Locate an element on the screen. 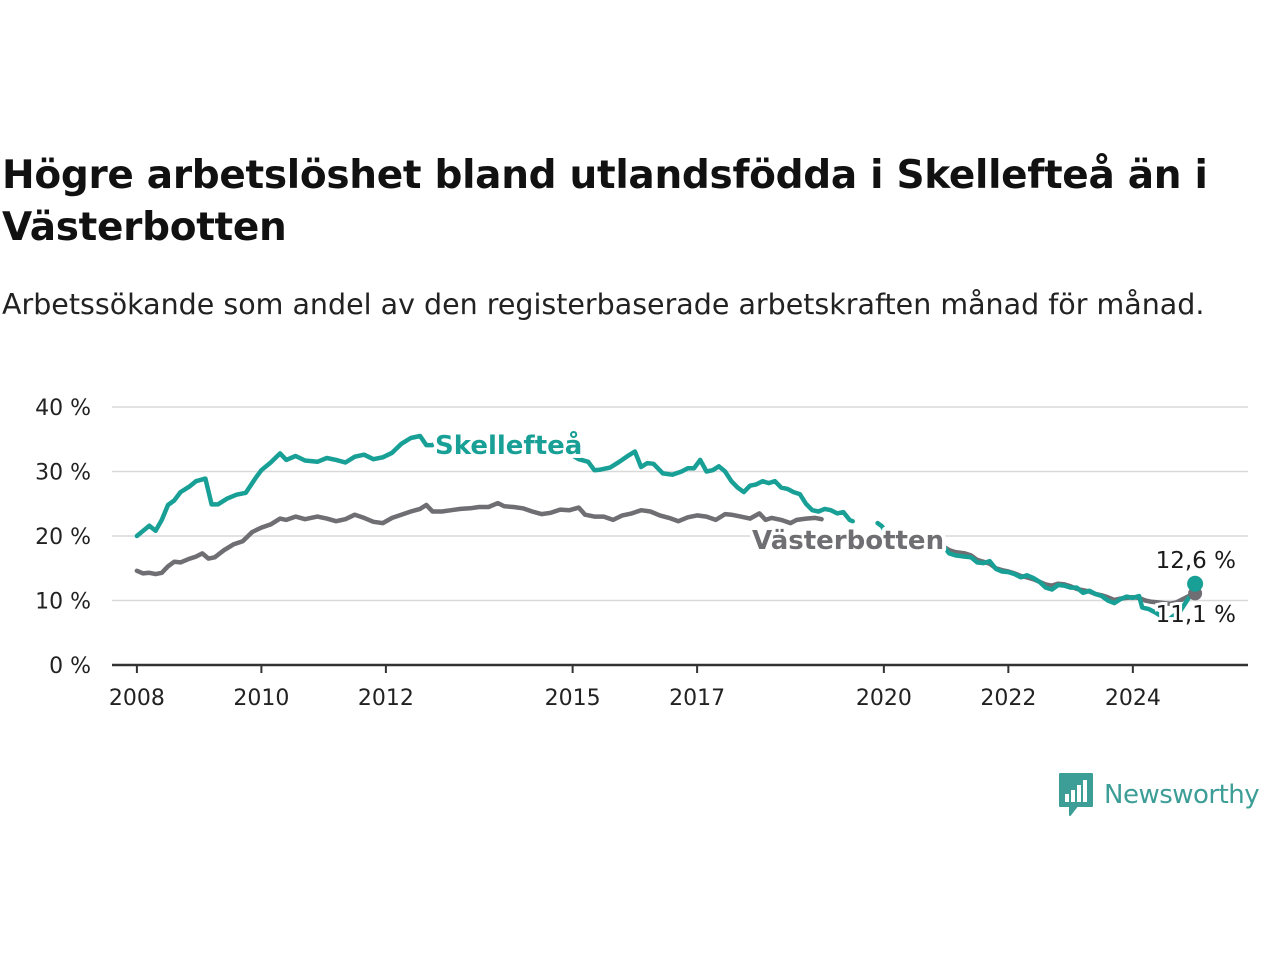  x-axis: 2008 2010 2012 2015 2017 2020 2022 2024 is located at coordinates (678, 687).